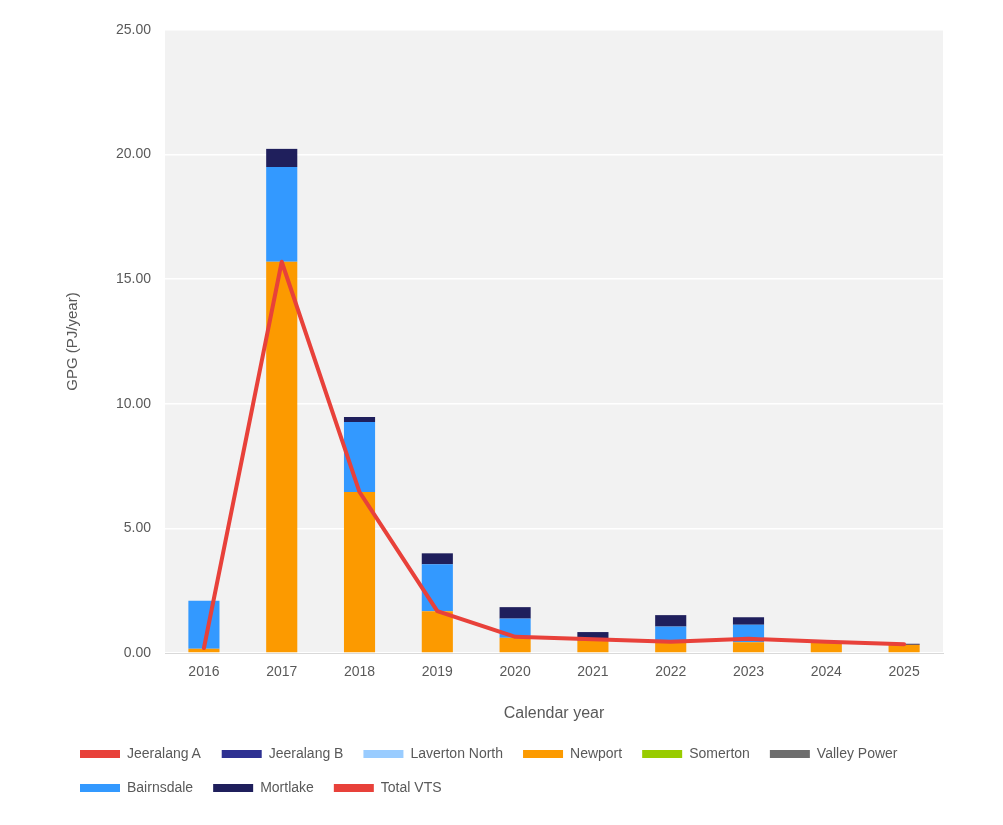 This screenshot has width=1003, height=825. What do you see at coordinates (515, 671) in the screenshot?
I see `x-tick-label: 2020` at bounding box center [515, 671].